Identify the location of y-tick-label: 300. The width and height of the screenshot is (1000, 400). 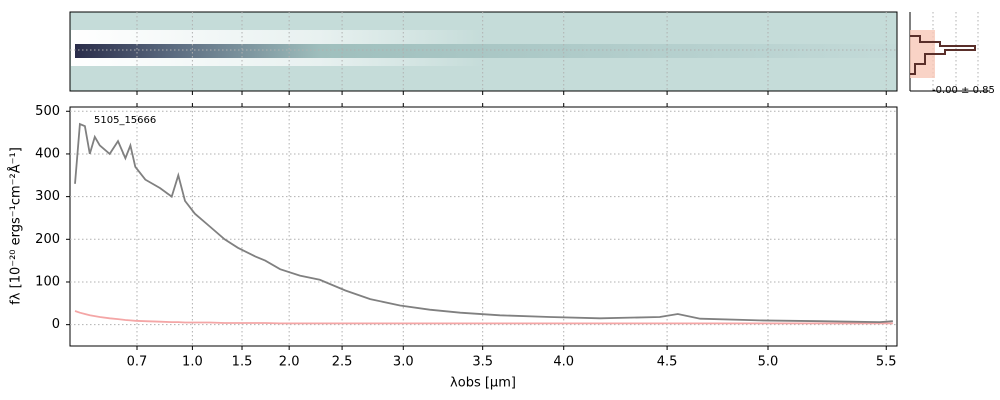
(47, 196).